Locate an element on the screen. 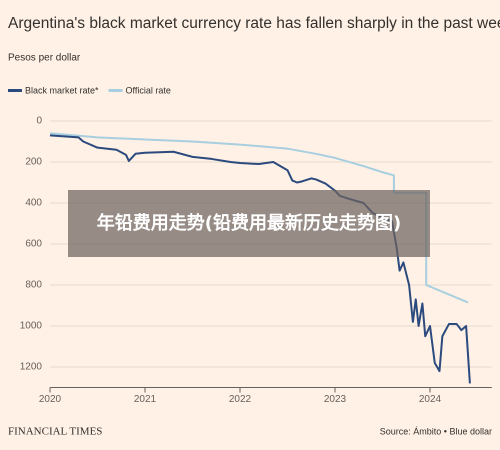 The image size is (500, 450). x-tick-label: 2024 is located at coordinates (430, 399).